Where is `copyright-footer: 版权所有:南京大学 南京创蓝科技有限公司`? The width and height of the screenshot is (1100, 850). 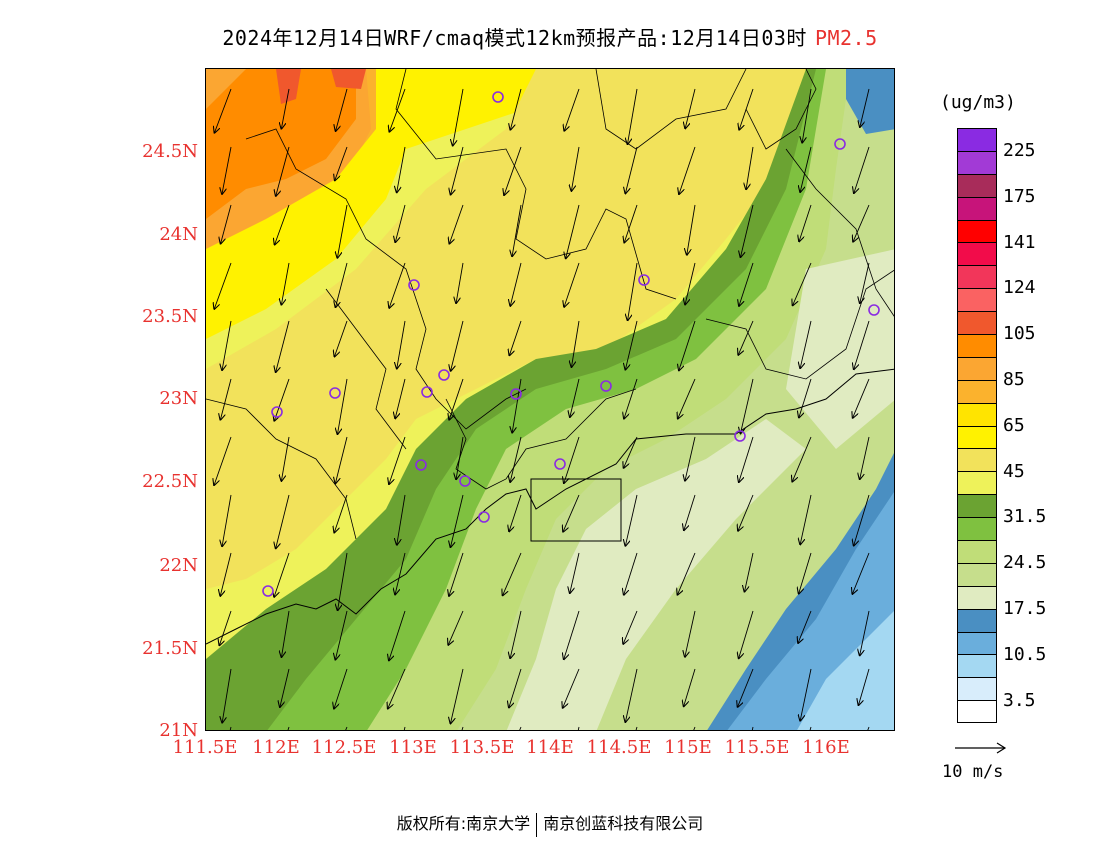 copyright-footer: 版权所有:南京大学 南京创蓝科技有限公司 is located at coordinates (550, 823).